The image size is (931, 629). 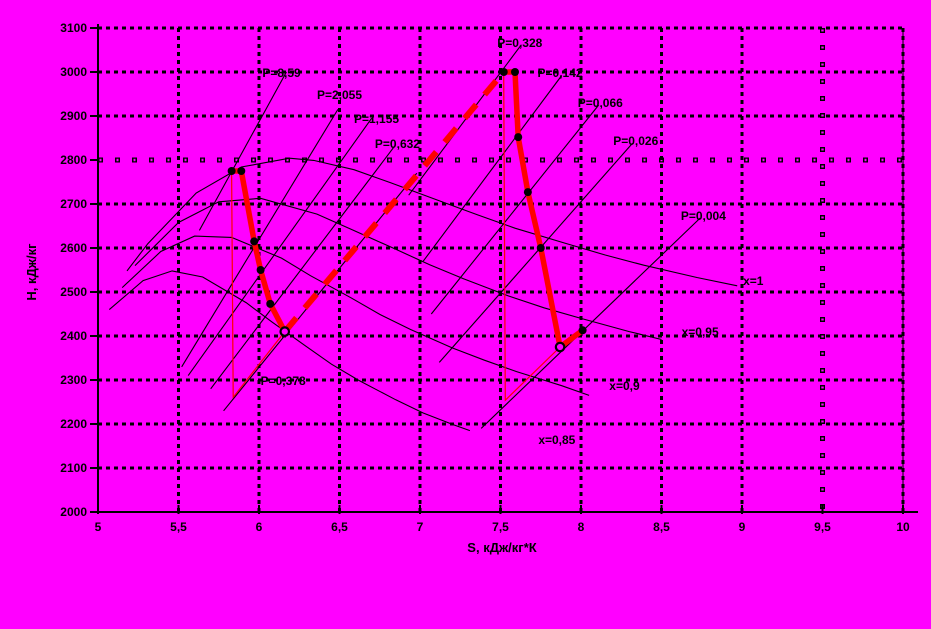 What do you see at coordinates (73, 336) in the screenshot?
I see `y-tick-label-2400: 2400` at bounding box center [73, 336].